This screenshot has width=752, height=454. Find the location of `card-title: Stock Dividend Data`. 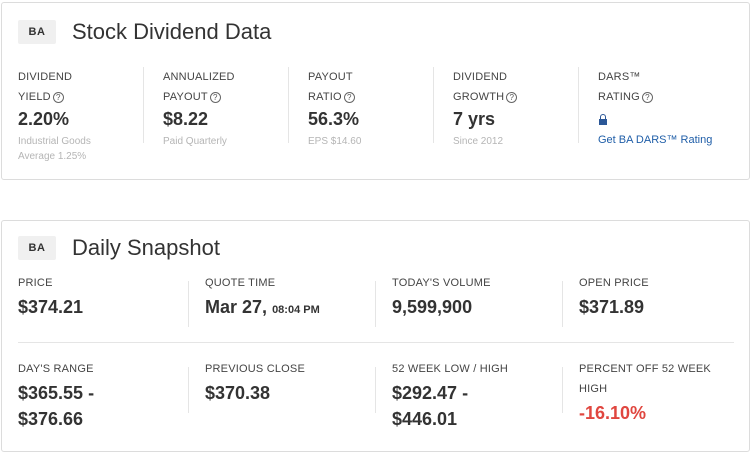

card-title: Stock Dividend Data is located at coordinates (172, 31).